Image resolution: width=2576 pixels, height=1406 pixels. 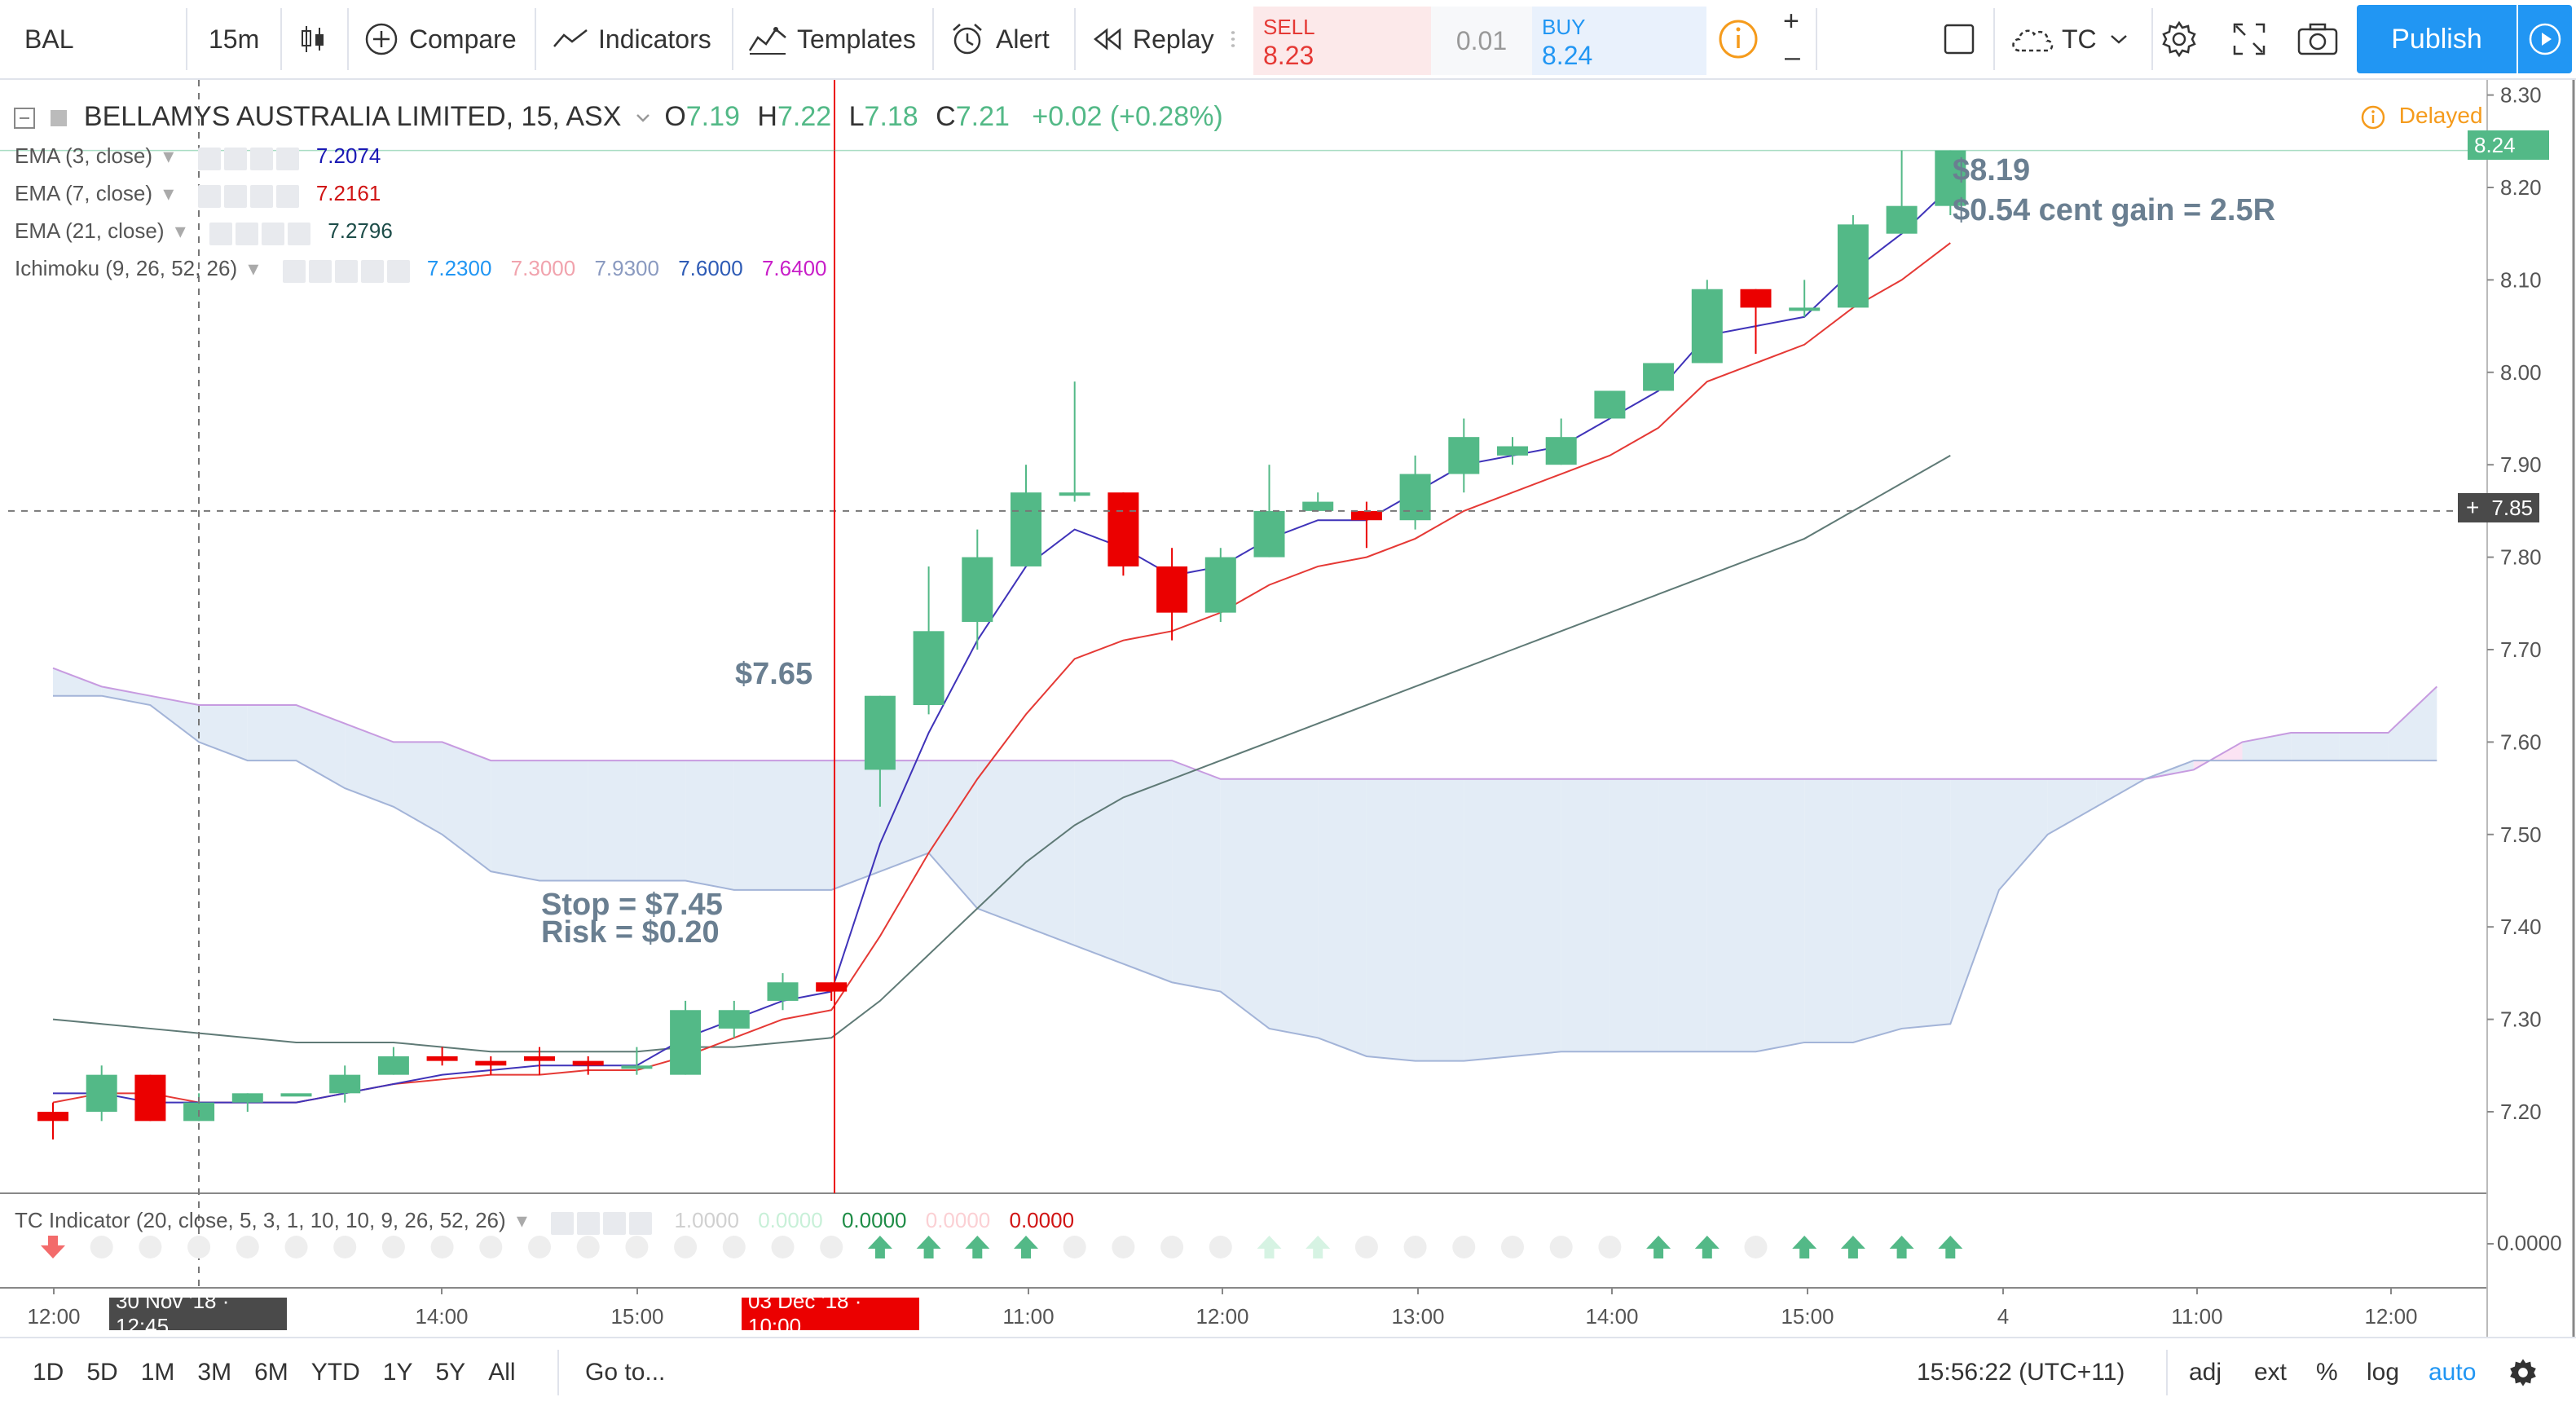 What do you see at coordinates (158, 1372) in the screenshot?
I see `range-1m-button: 1M` at bounding box center [158, 1372].